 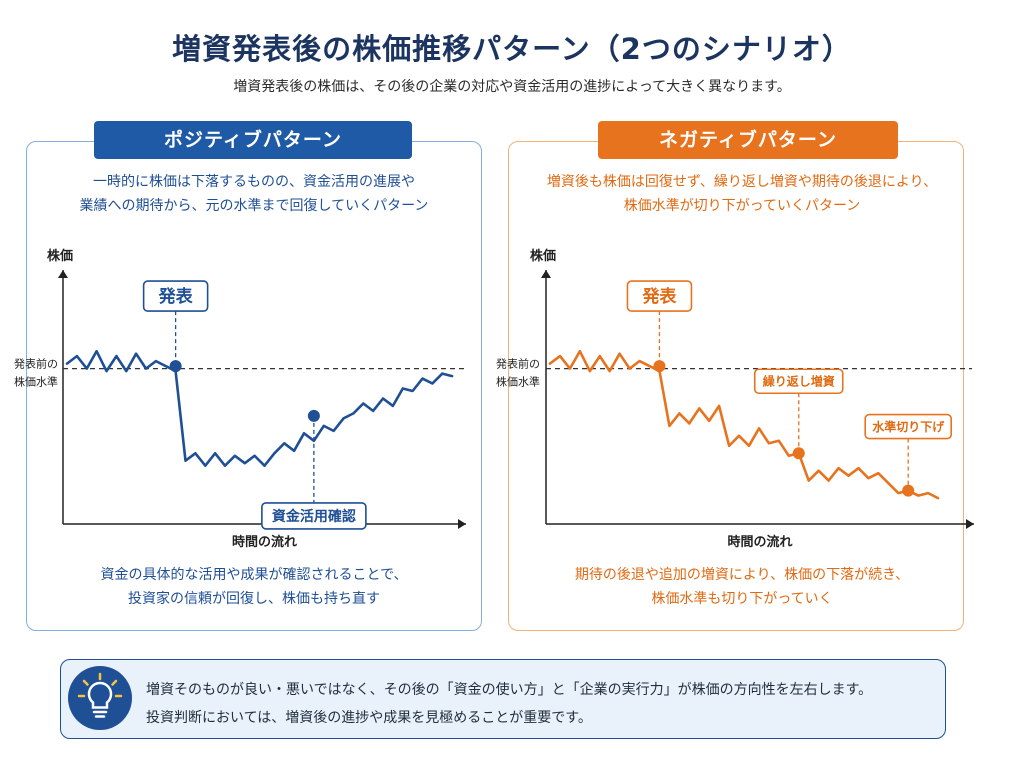 What do you see at coordinates (462, 524) in the screenshot?
I see `positive-x-axis-arrow` at bounding box center [462, 524].